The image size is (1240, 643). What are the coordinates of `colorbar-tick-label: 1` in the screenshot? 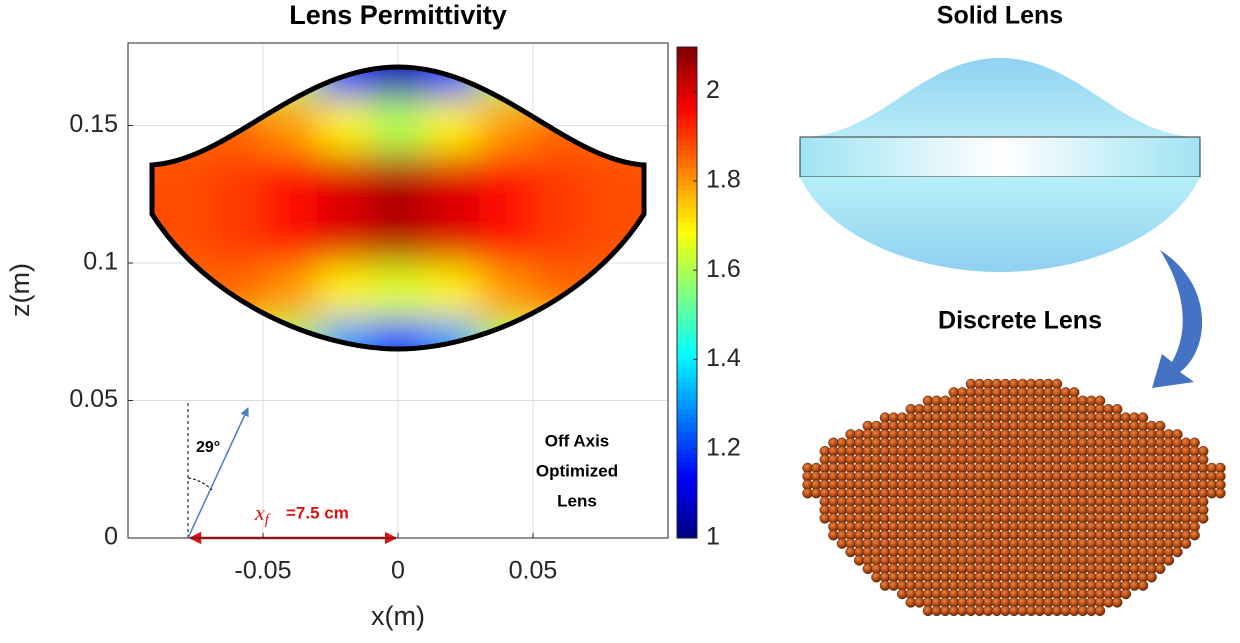 It's located at (713, 537).